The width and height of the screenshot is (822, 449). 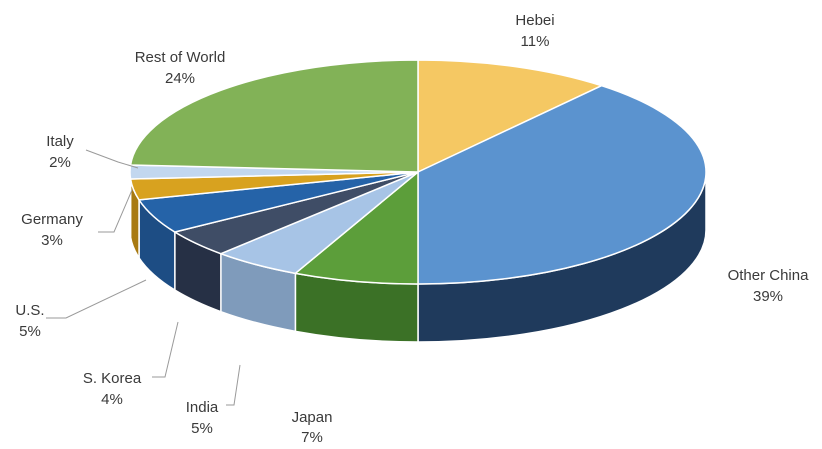 I want to click on label-germany: Germany 3%, so click(x=52, y=230).